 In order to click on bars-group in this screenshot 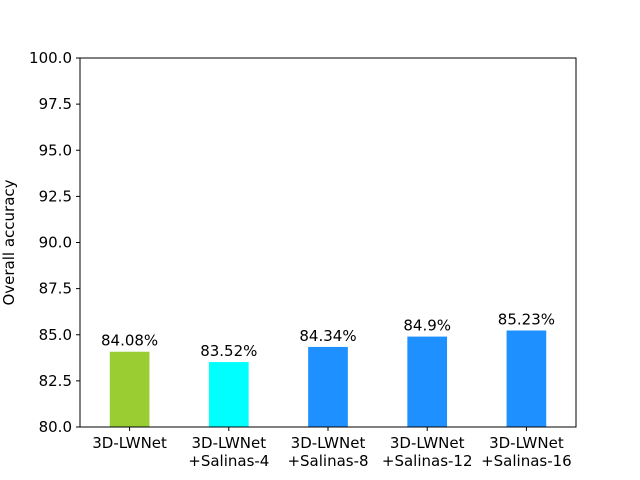, I will do `click(328, 378)`.